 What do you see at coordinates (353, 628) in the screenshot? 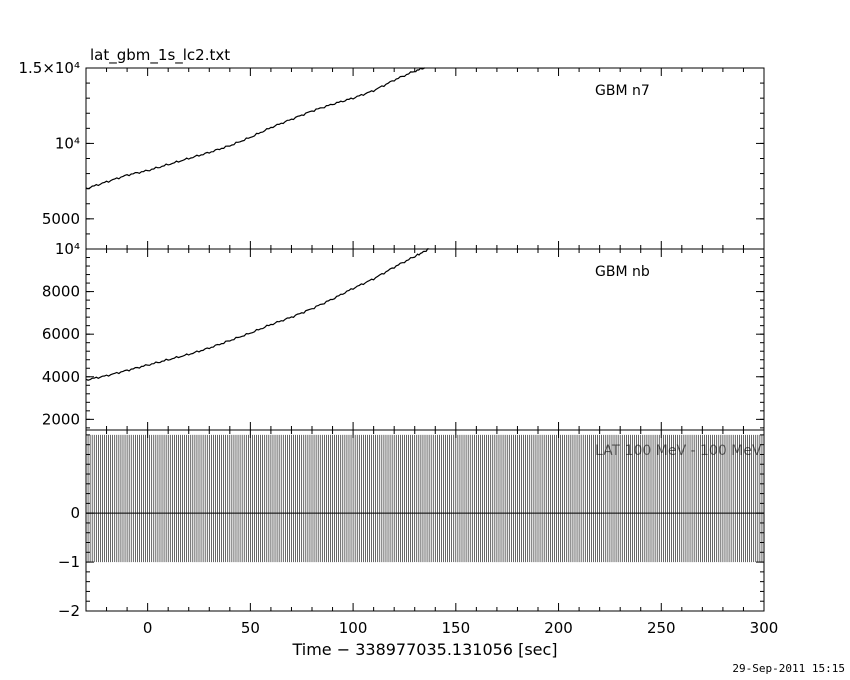
I see `x-tick-label: 100` at bounding box center [353, 628].